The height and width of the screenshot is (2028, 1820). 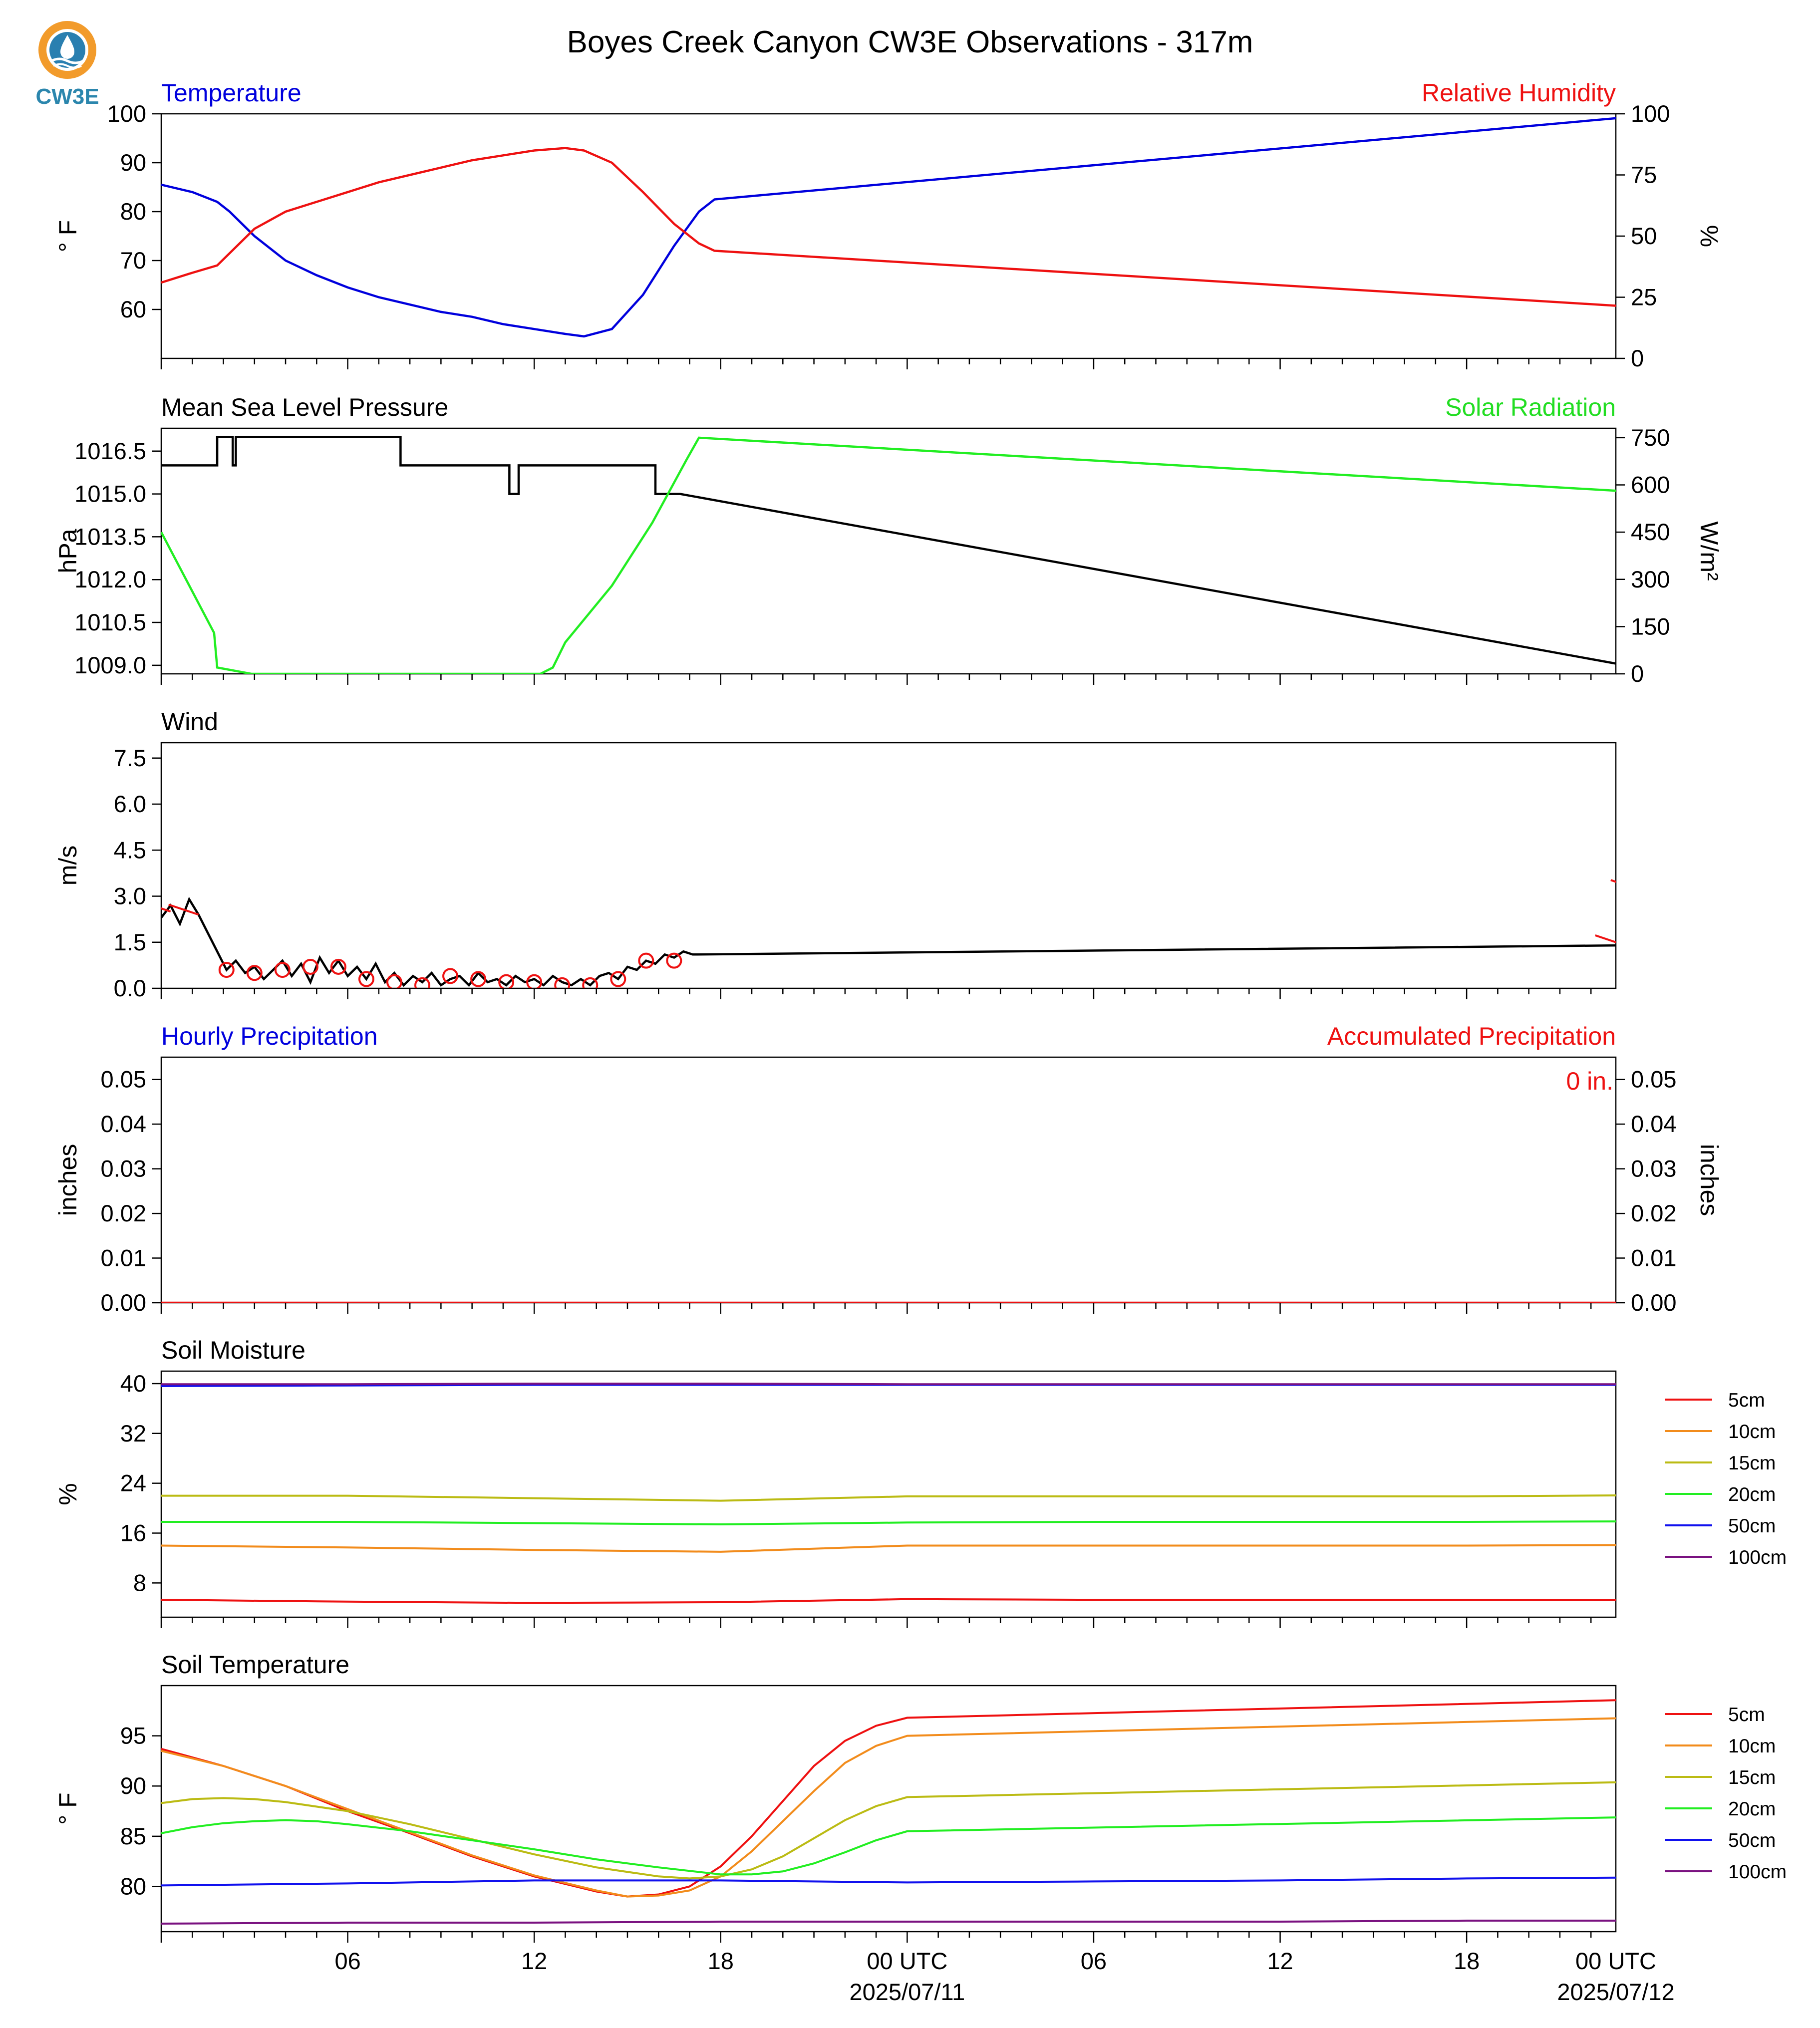 What do you see at coordinates (133, 1383) in the screenshot?
I see `y-tick-label: 40` at bounding box center [133, 1383].